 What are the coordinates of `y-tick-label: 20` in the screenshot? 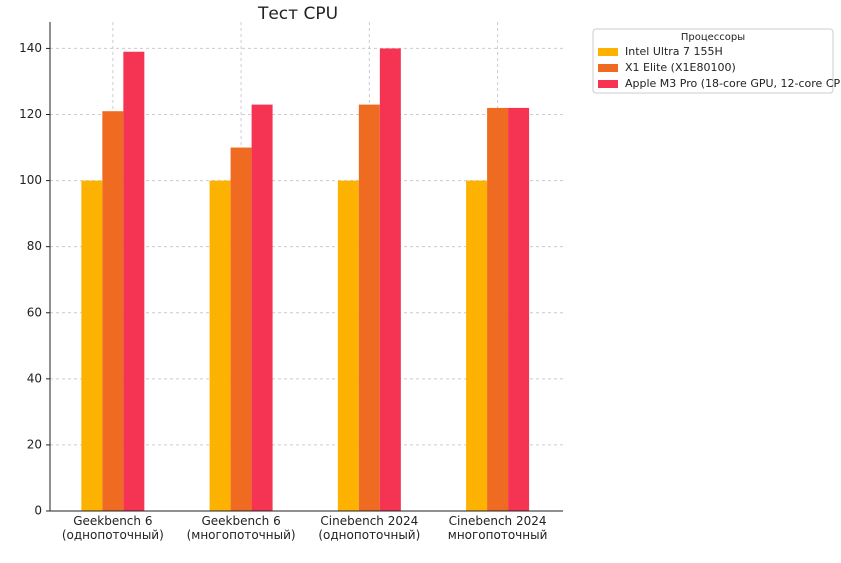 It's located at (34, 444).